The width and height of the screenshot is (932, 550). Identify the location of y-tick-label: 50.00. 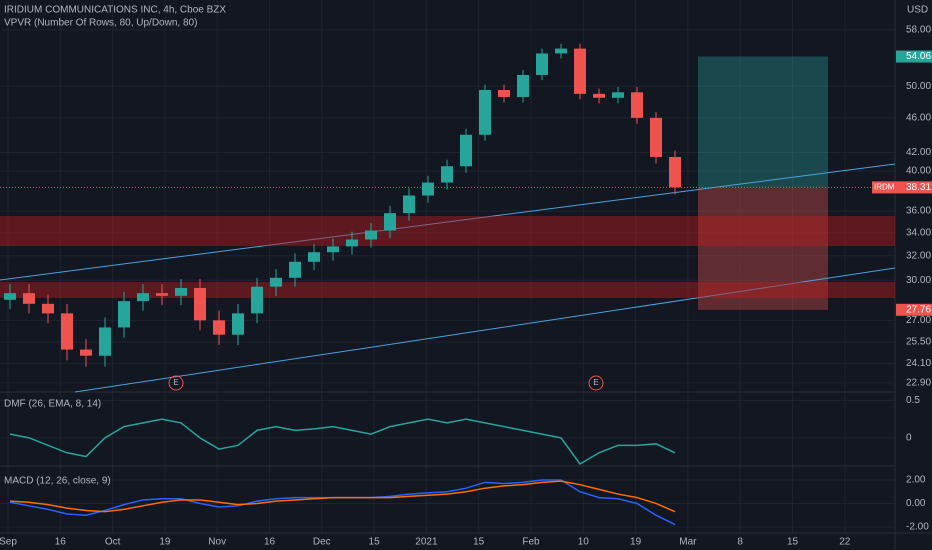
(918, 86).